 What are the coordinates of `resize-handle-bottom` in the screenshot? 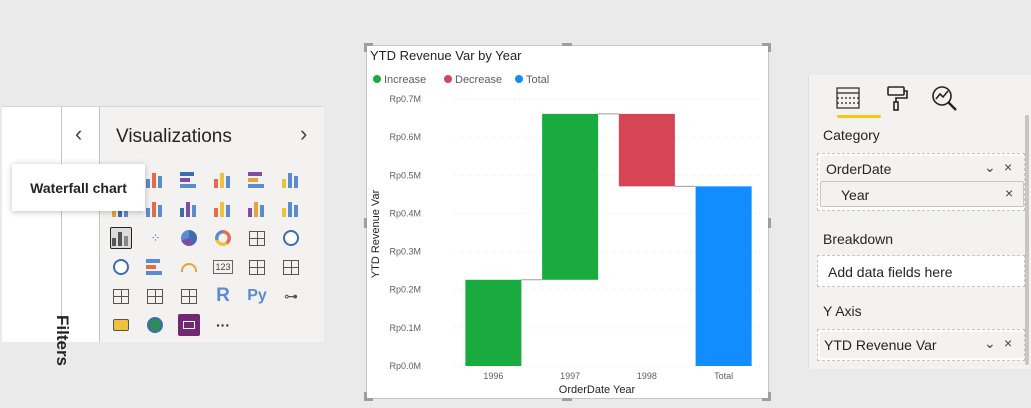 It's located at (567, 399).